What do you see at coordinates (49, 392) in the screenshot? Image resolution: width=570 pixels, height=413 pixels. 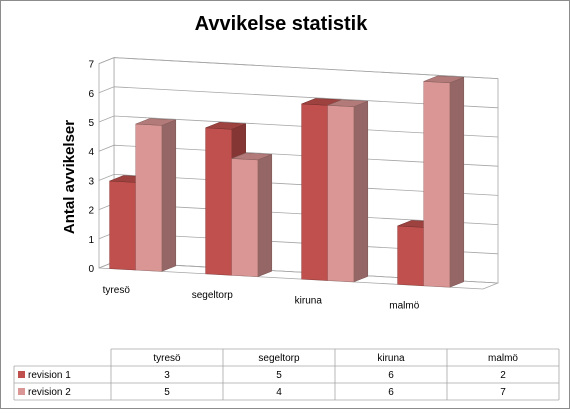 I see `legend-entry: revision 2` at bounding box center [49, 392].